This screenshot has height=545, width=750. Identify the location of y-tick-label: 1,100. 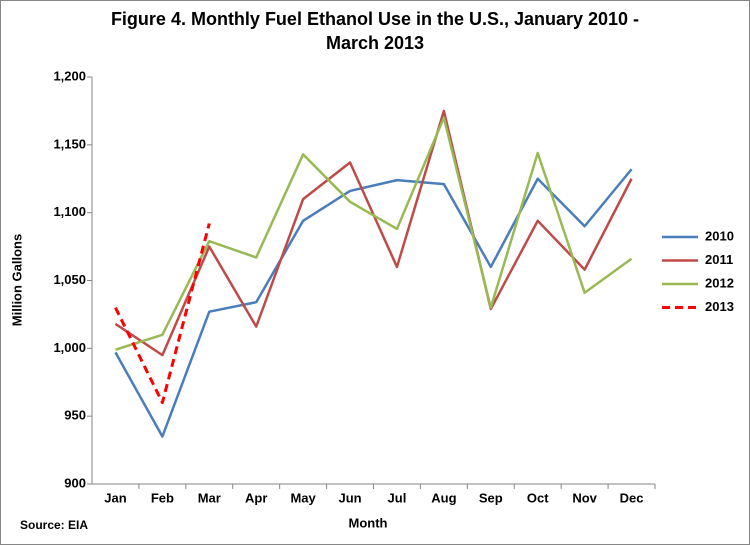
(69, 211).